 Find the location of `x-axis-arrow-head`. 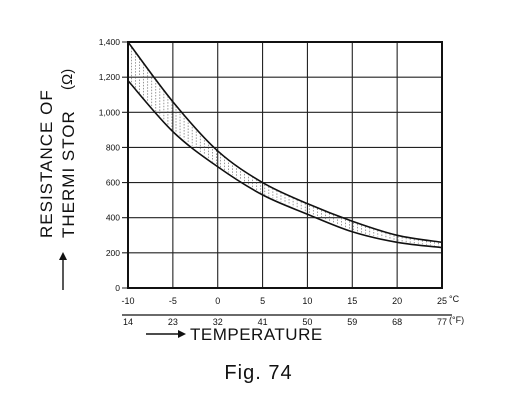

x-axis-arrow-head is located at coordinates (182, 334).